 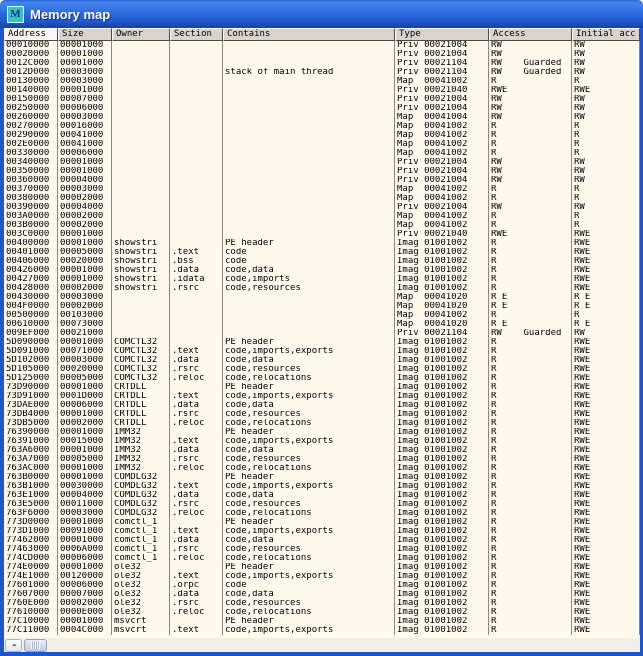 What do you see at coordinates (322, 126) in the screenshot?
I see `table-row: 00270000 00016000 Map 00041002 R R` at bounding box center [322, 126].